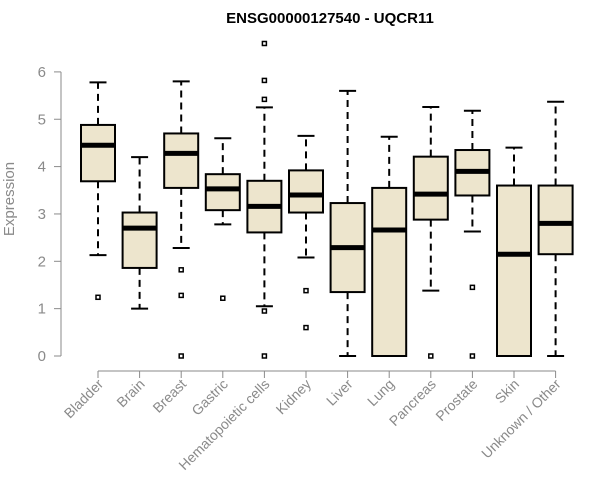 The height and width of the screenshot is (500, 600). Describe the element at coordinates (42, 309) in the screenshot. I see `y-tick-label: 1` at that location.